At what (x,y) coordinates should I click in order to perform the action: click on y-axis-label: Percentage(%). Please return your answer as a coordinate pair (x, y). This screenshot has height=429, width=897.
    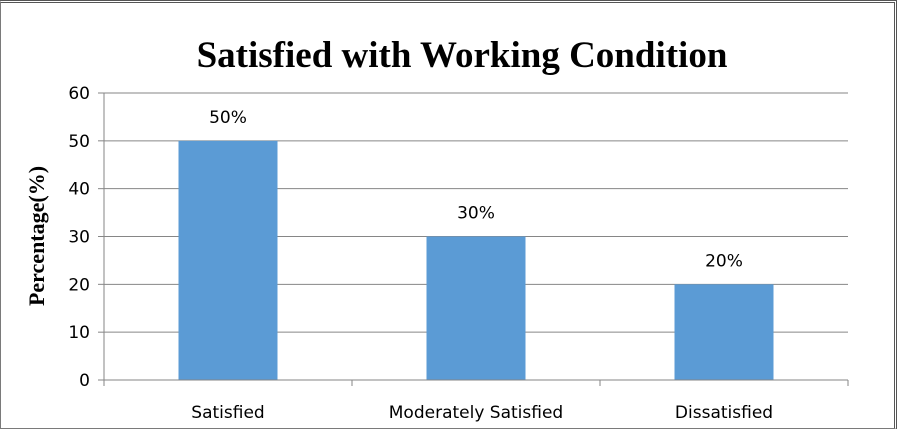
    Looking at the image, I should click on (36, 236).